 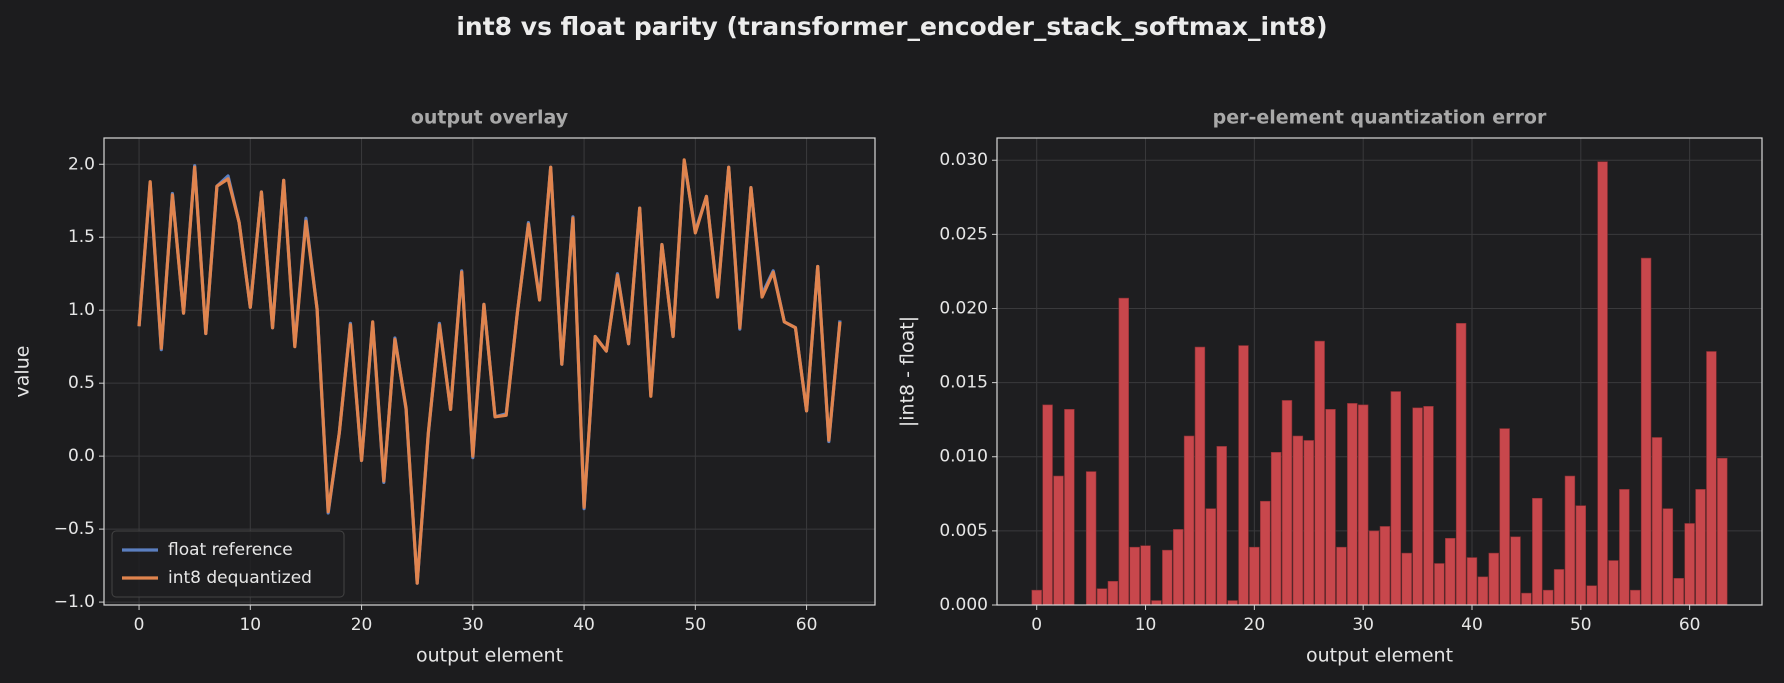 I want to click on y-tick-label: 0.010, so click(x=963, y=457).